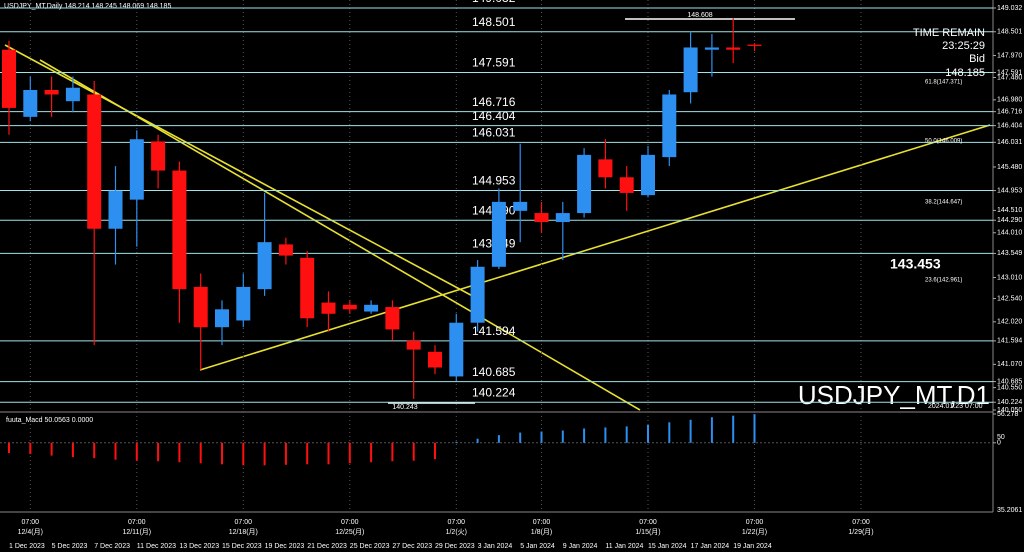 This screenshot has width=1024, height=552. I want to click on annotation: 148.608, so click(699, 15).